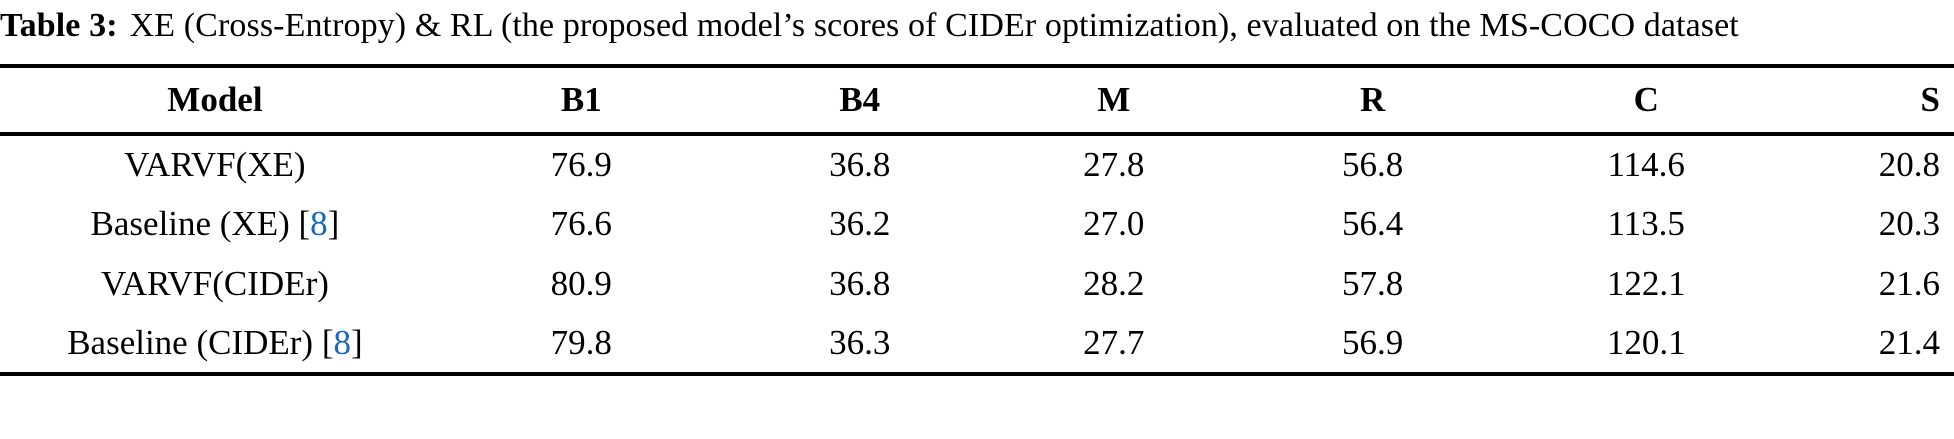 The width and height of the screenshot is (1954, 439). I want to click on metric-value-b1: 76.9, so click(581, 164).